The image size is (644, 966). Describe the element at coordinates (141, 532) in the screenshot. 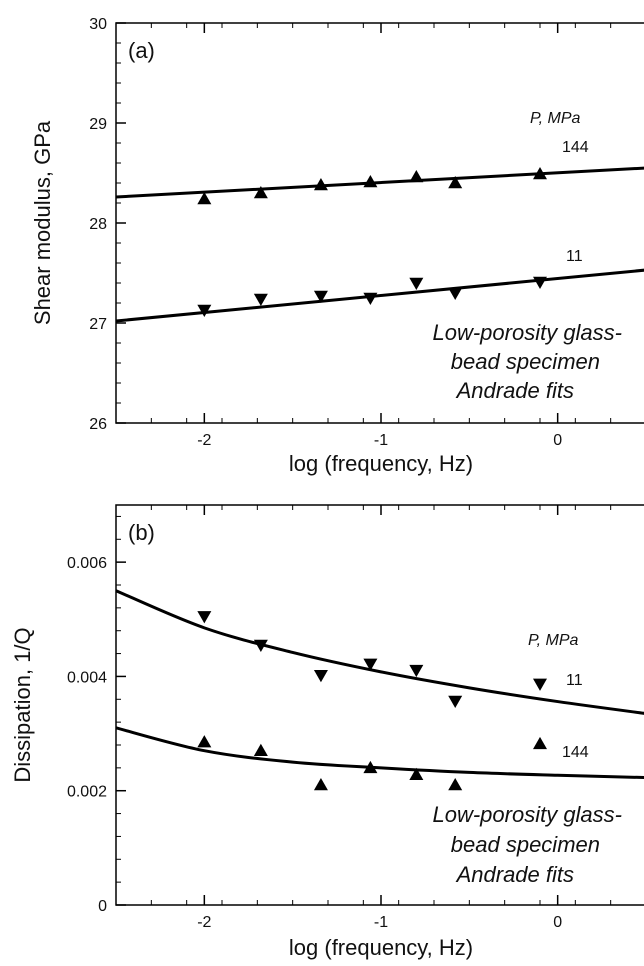

I see `panel-b-label: (b)` at that location.